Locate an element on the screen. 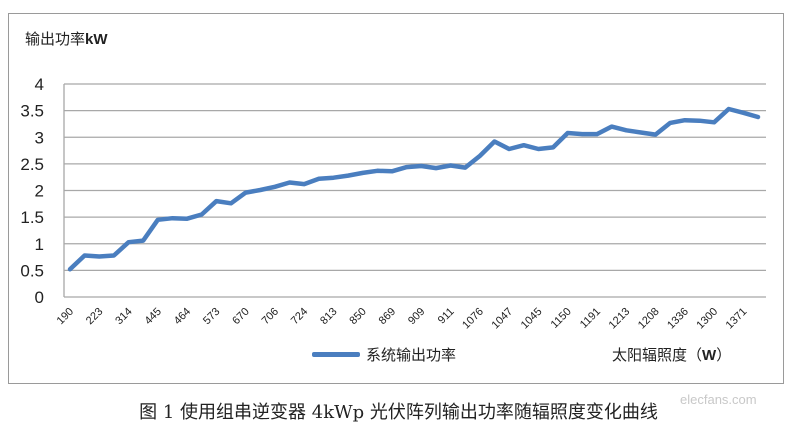 The image size is (797, 439). y-axis-title-text: 输出功率 is located at coordinates (55, 39).